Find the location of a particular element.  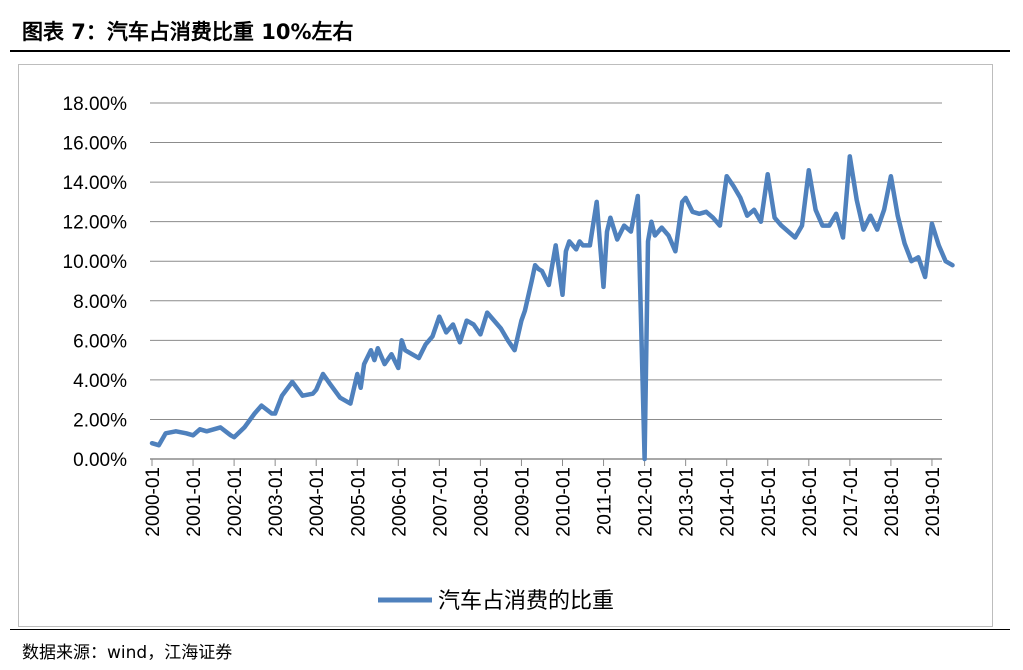

x-tick-label: 2016-01 is located at coordinates (810, 502).